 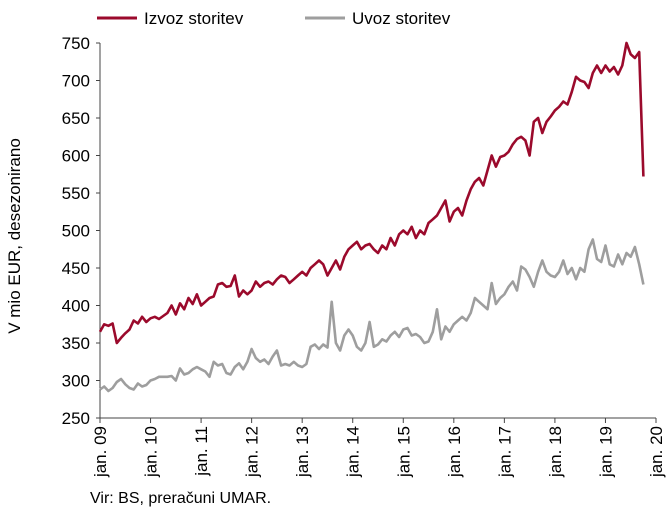 What do you see at coordinates (403, 452) in the screenshot?
I see `x-tick-label: jan. 15` at bounding box center [403, 452].